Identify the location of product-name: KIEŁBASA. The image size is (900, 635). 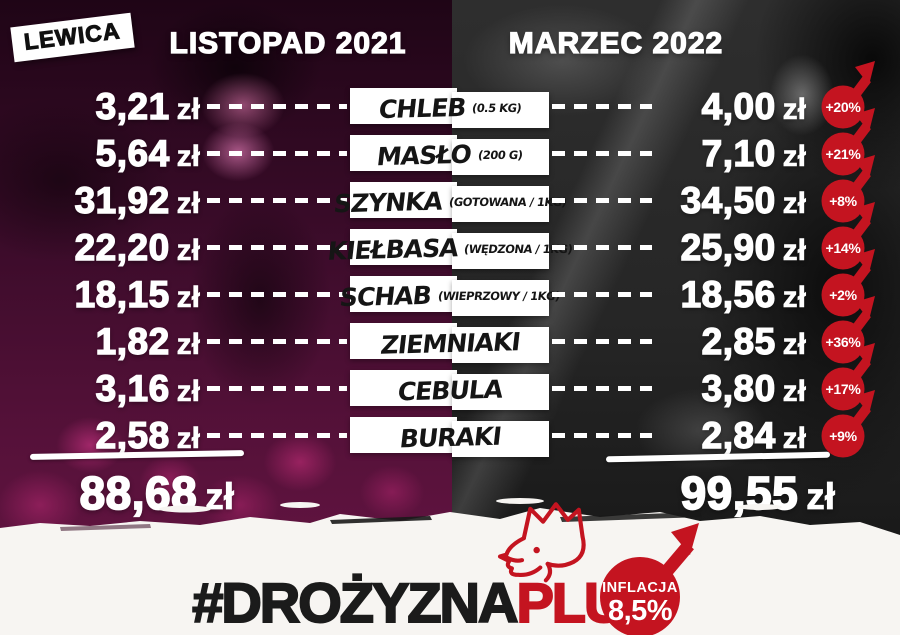
(392, 249).